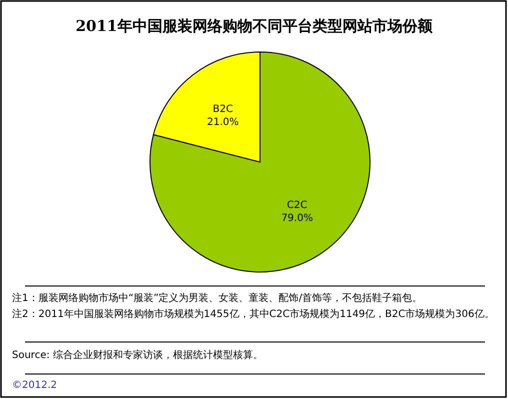 The width and height of the screenshot is (508, 399). I want to click on slice-label: C2C, so click(297, 205).